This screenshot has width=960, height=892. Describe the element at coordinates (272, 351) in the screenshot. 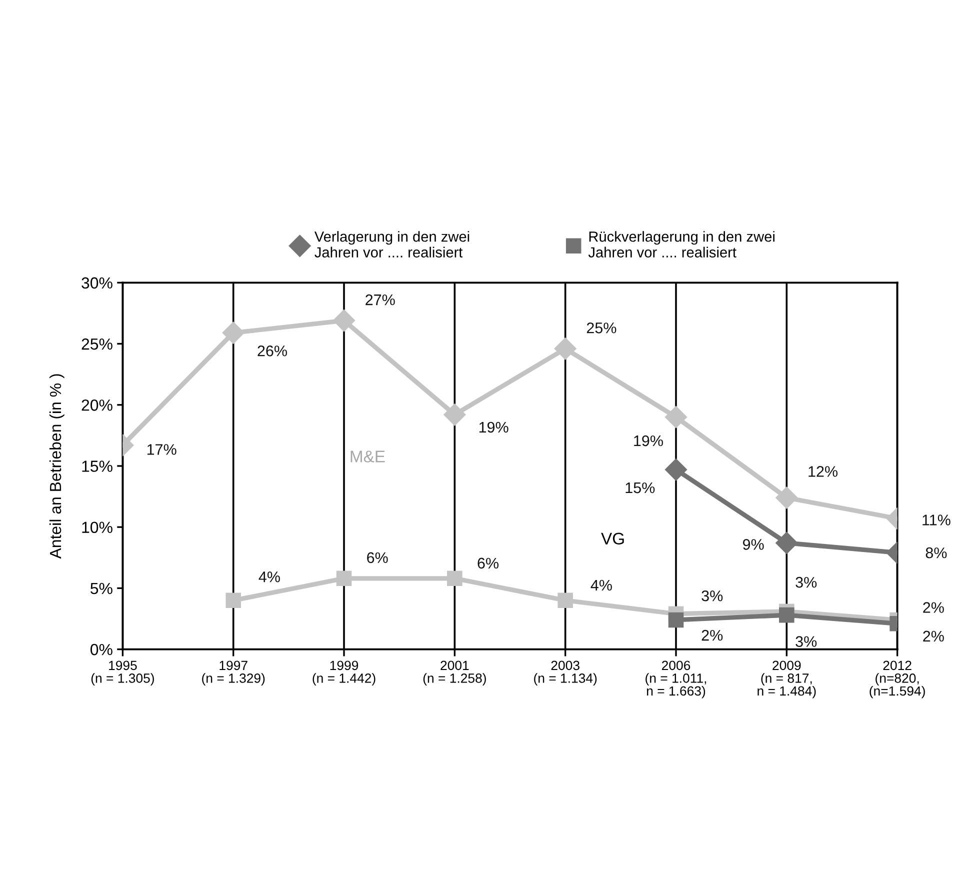

I see `data-label: 26%` at that location.